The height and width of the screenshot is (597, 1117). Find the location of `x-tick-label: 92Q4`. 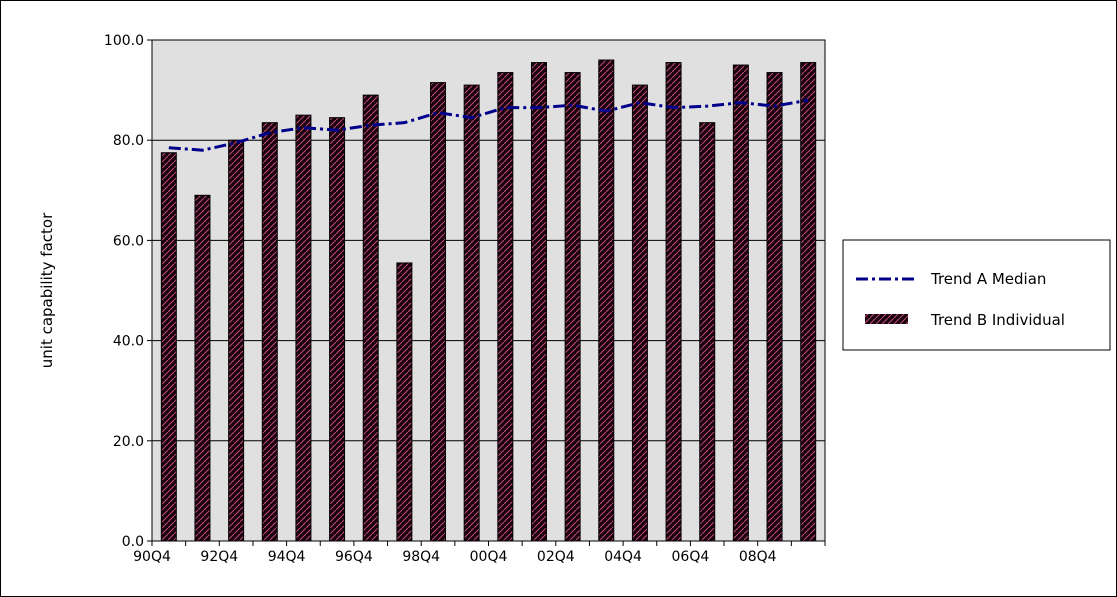

x-tick-label: 92Q4 is located at coordinates (219, 557).